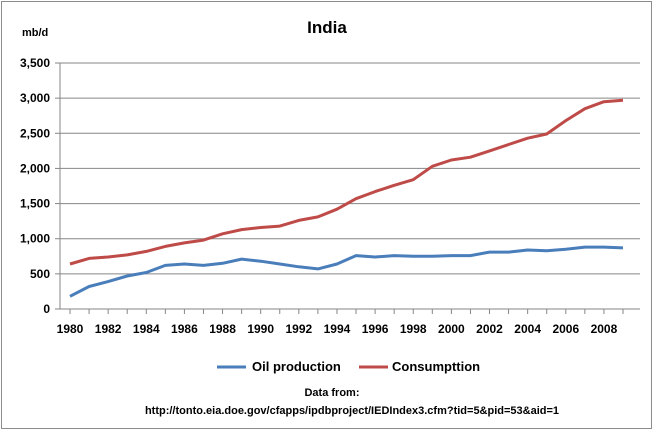  What do you see at coordinates (184, 329) in the screenshot?
I see `x-tick-label: 1986` at bounding box center [184, 329].